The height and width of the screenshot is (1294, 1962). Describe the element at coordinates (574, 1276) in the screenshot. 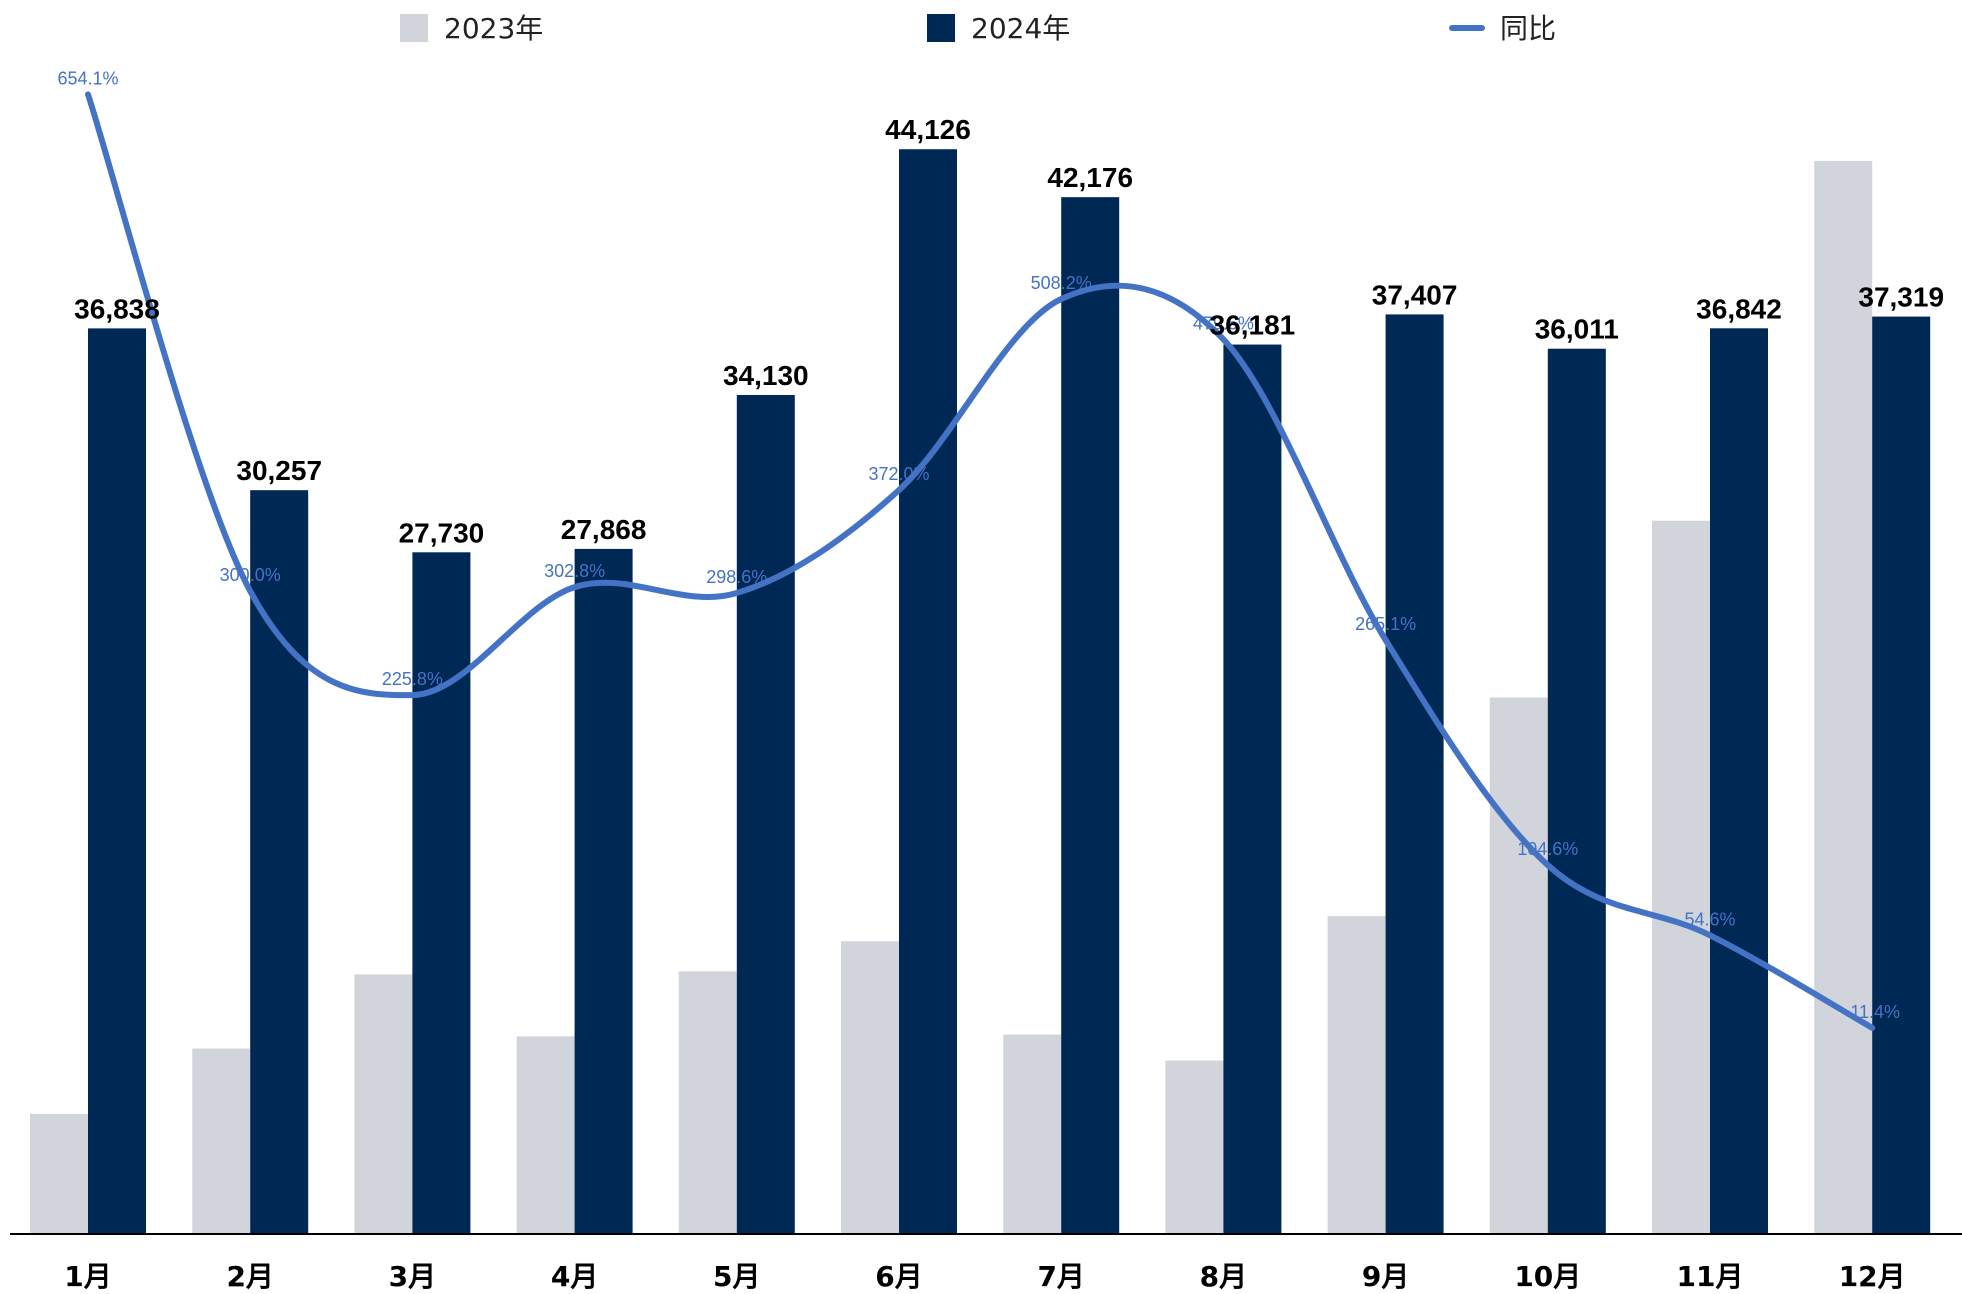

I see `x-tick-4: 4月` at that location.